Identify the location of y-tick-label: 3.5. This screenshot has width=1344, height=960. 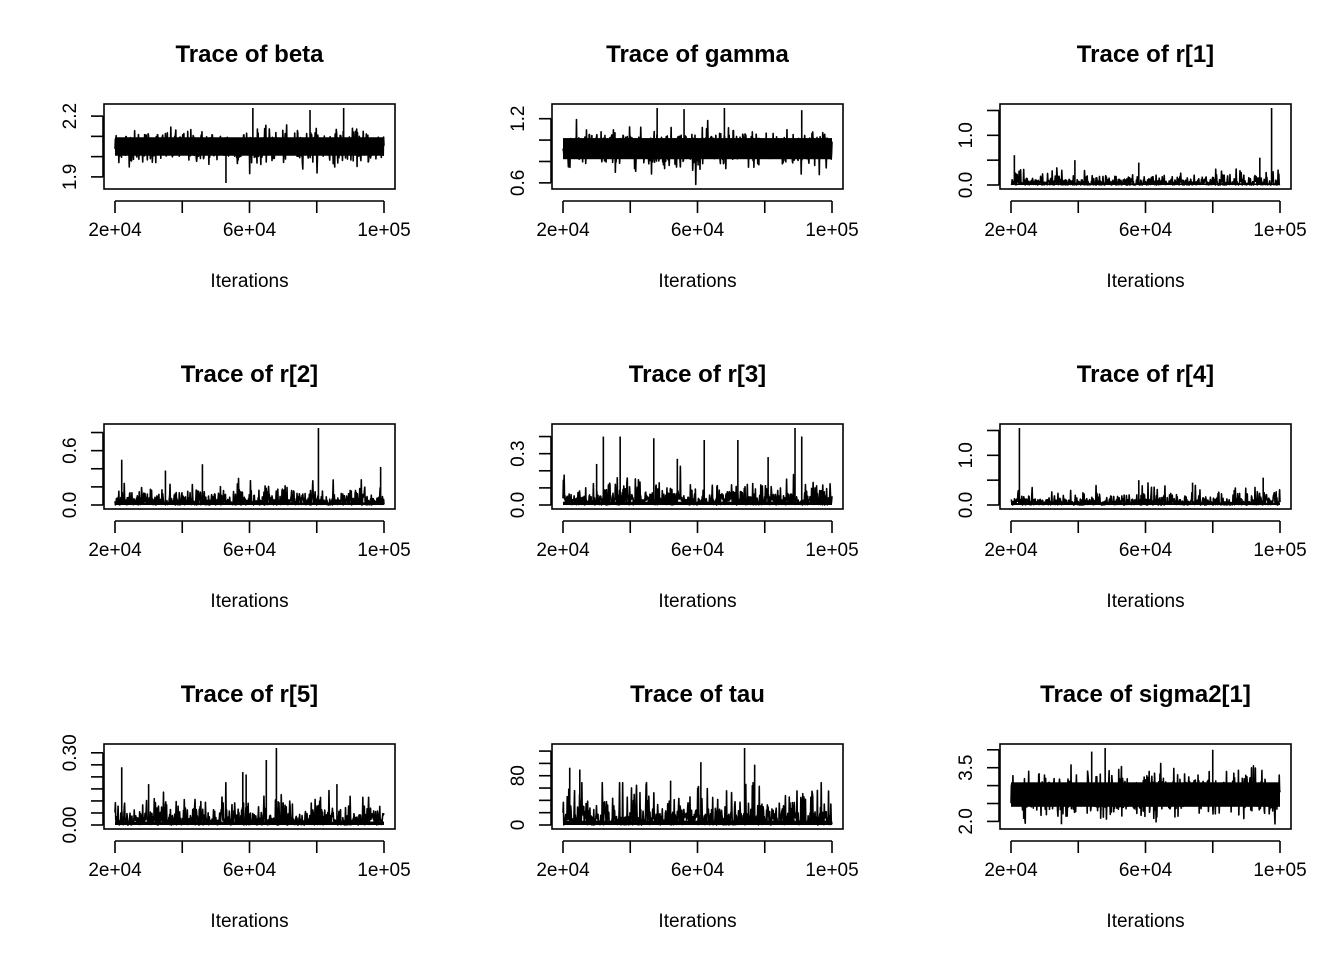
(966, 767).